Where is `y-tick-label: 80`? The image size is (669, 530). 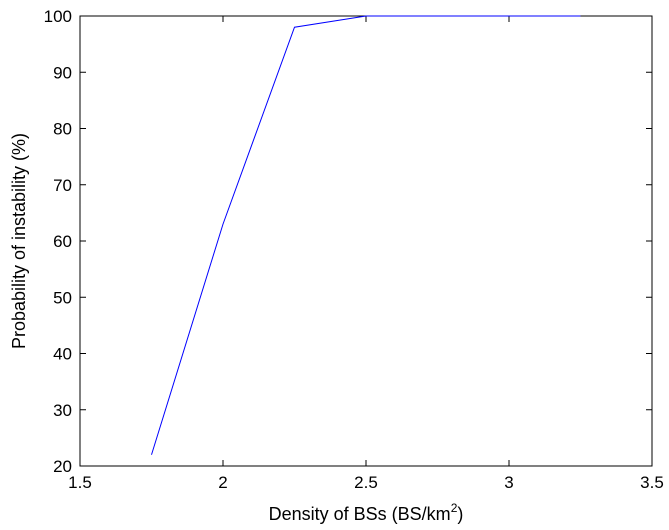 y-tick-label: 80 is located at coordinates (62, 129).